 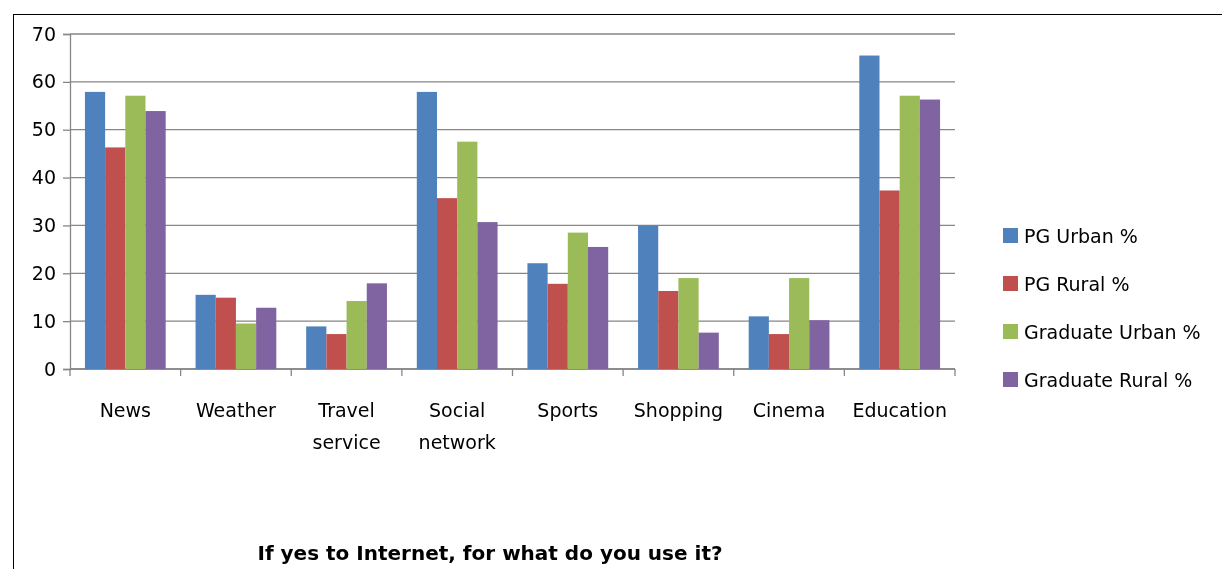 I want to click on y-tick-label: 70, so click(x=43, y=33).